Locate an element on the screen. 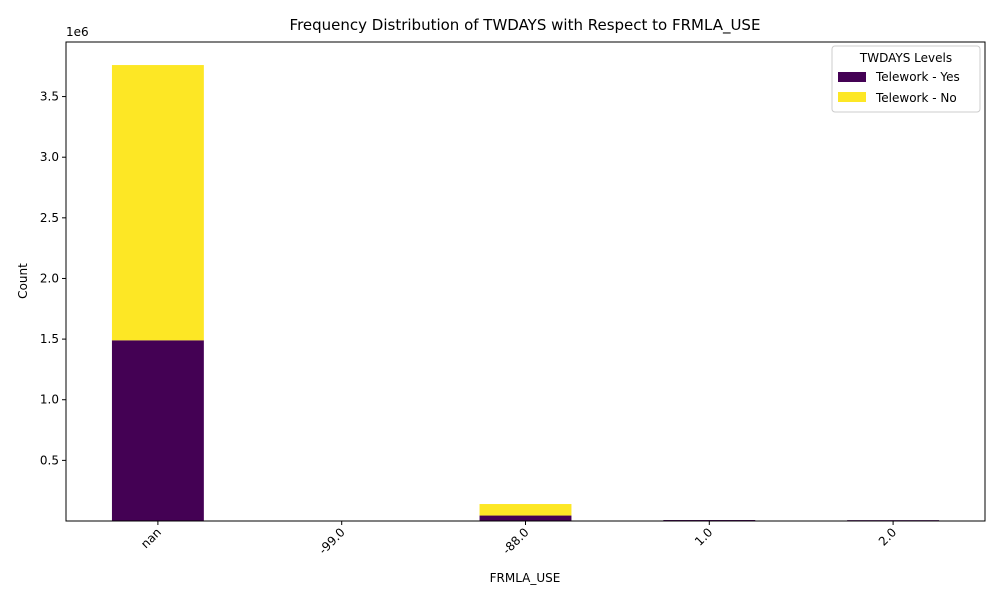  legend-label-yes: Telework - Yes is located at coordinates (917, 77).